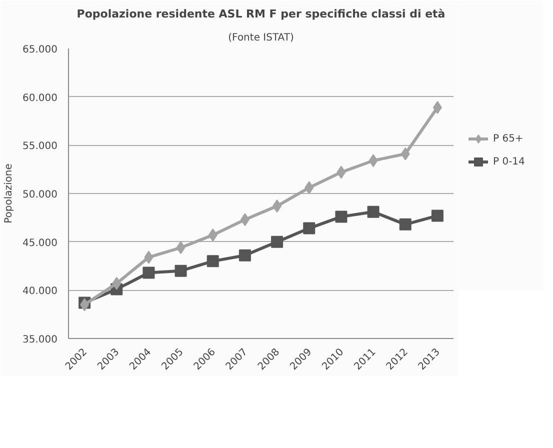 This screenshot has width=553, height=448. Describe the element at coordinates (40, 292) in the screenshot. I see `y-tick-label: 40.000` at that location.